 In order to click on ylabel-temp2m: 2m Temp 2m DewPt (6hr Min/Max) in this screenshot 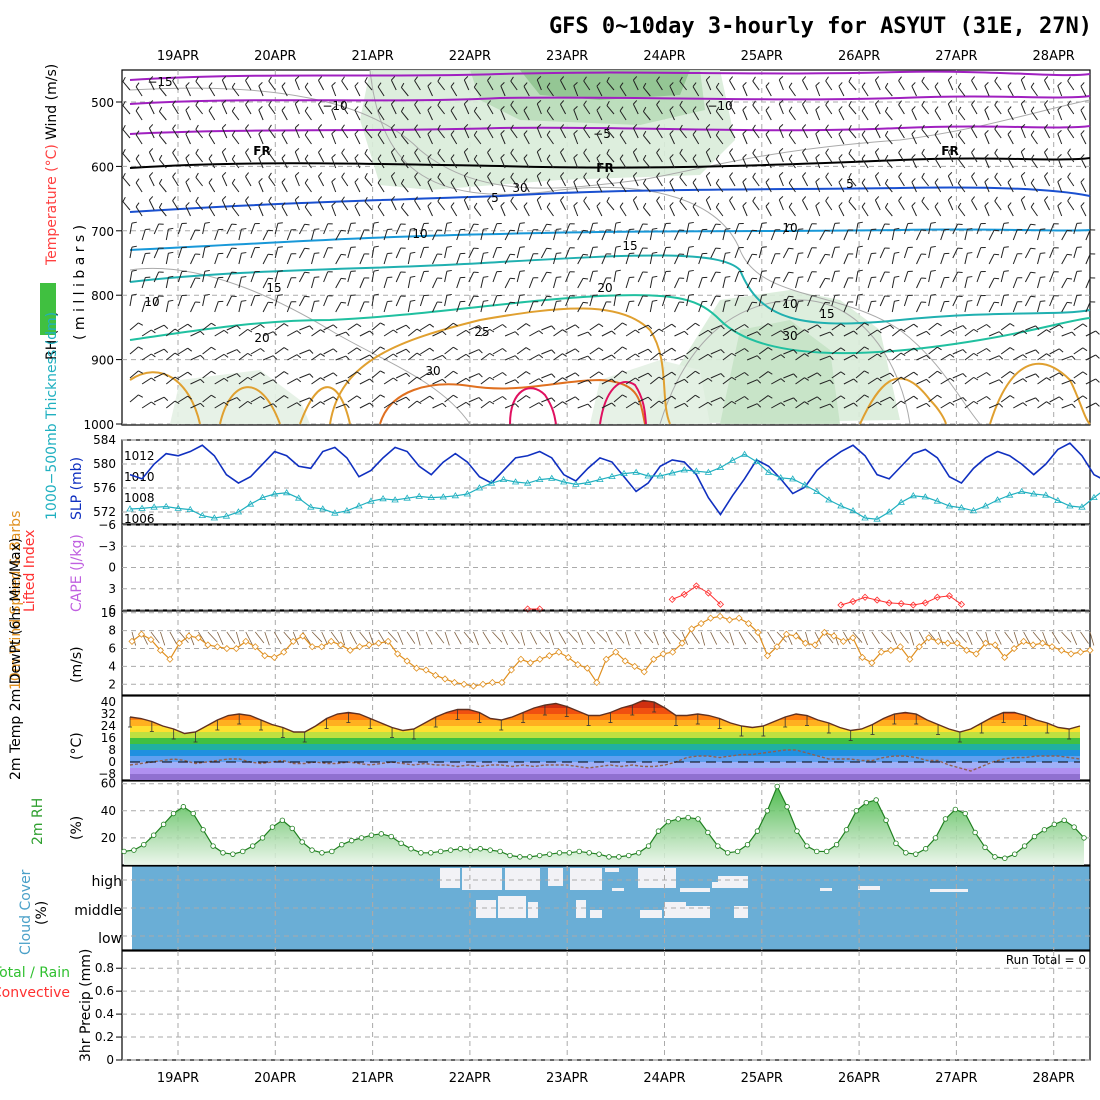, I will do `click(16, 659)`.